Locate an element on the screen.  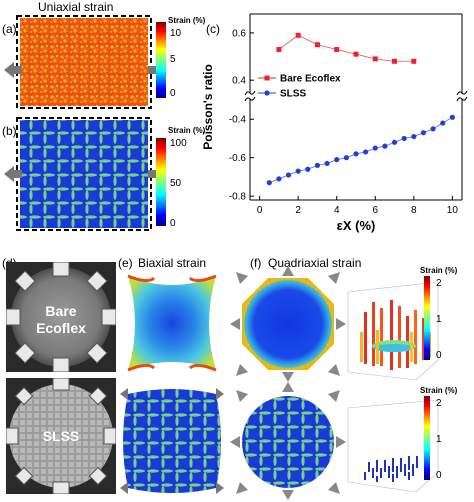
panel-a-strain-map is located at coordinates (85, 62).